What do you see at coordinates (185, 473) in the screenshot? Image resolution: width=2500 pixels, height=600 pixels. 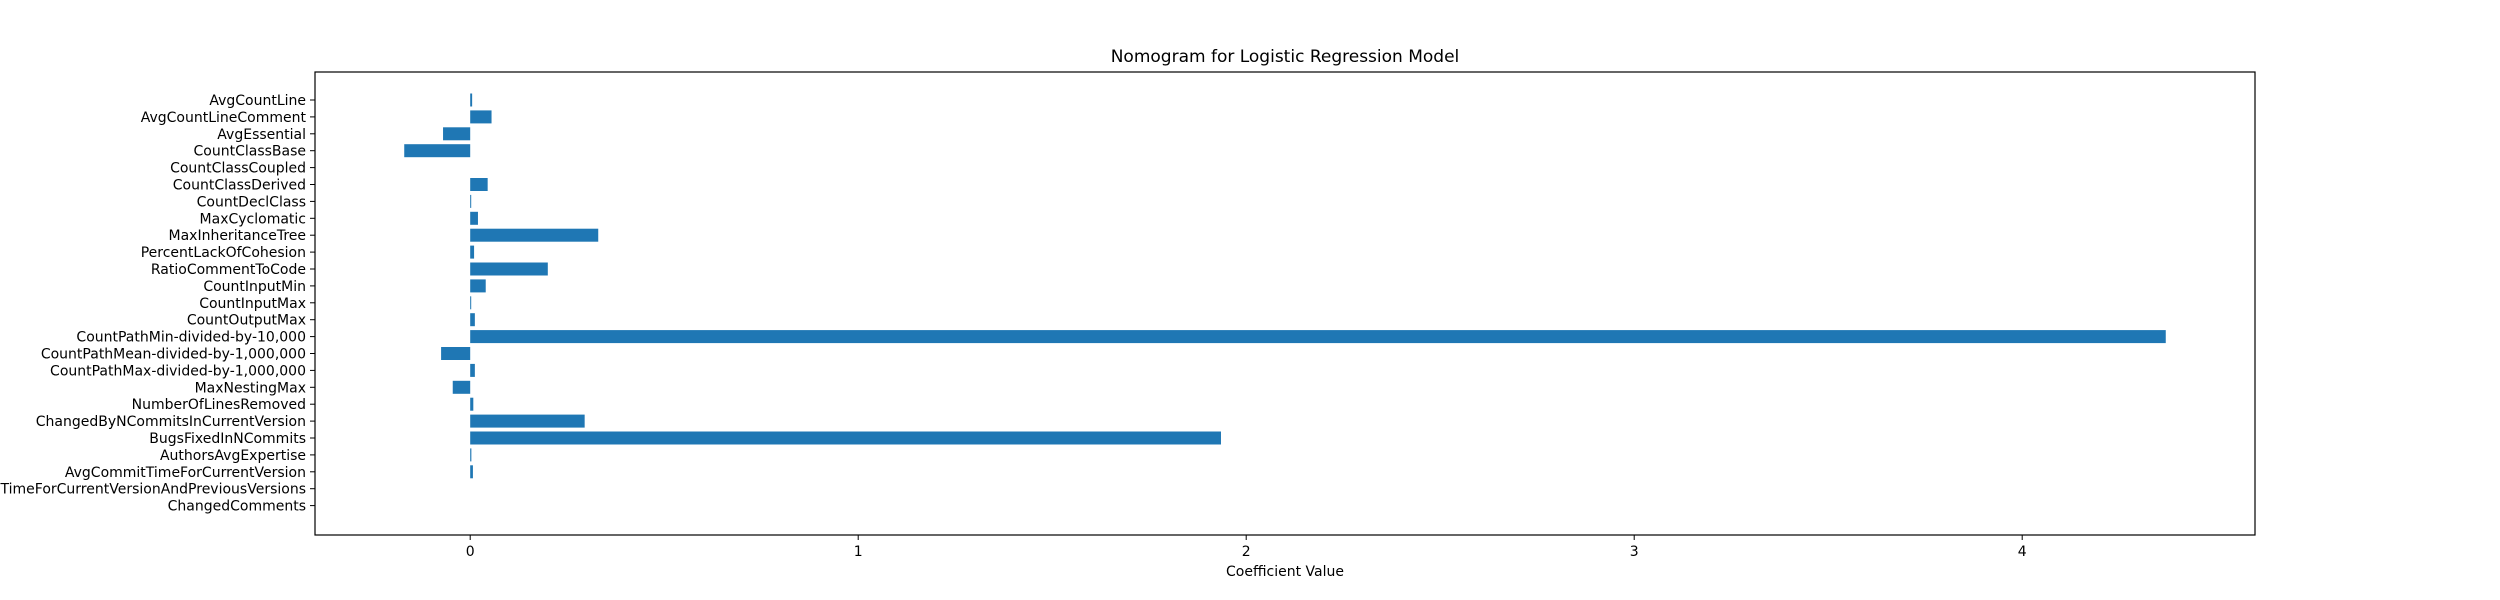 I see `y-tick-label: AvgCommitTimeForCurrentVersion` at bounding box center [185, 473].